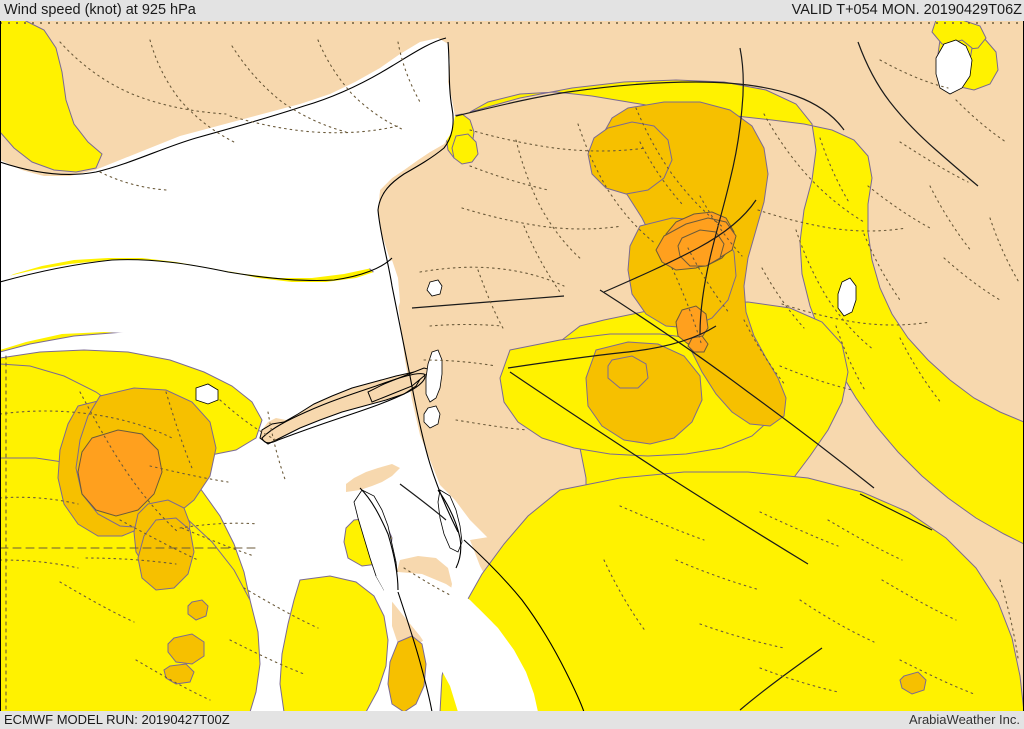 This screenshot has height=729, width=1024. I want to click on wind-yellow-red-sea-band, so click(334, 643).